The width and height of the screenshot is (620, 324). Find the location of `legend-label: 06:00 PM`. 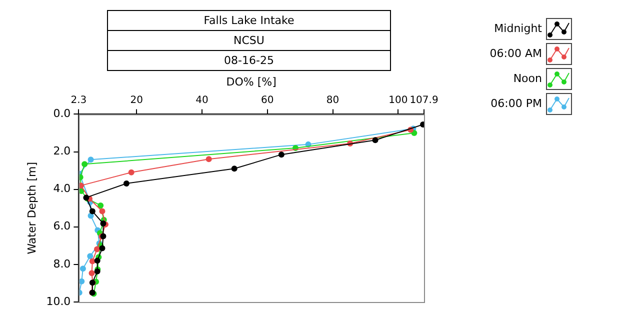

legend-label: 06:00 PM is located at coordinates (516, 103).